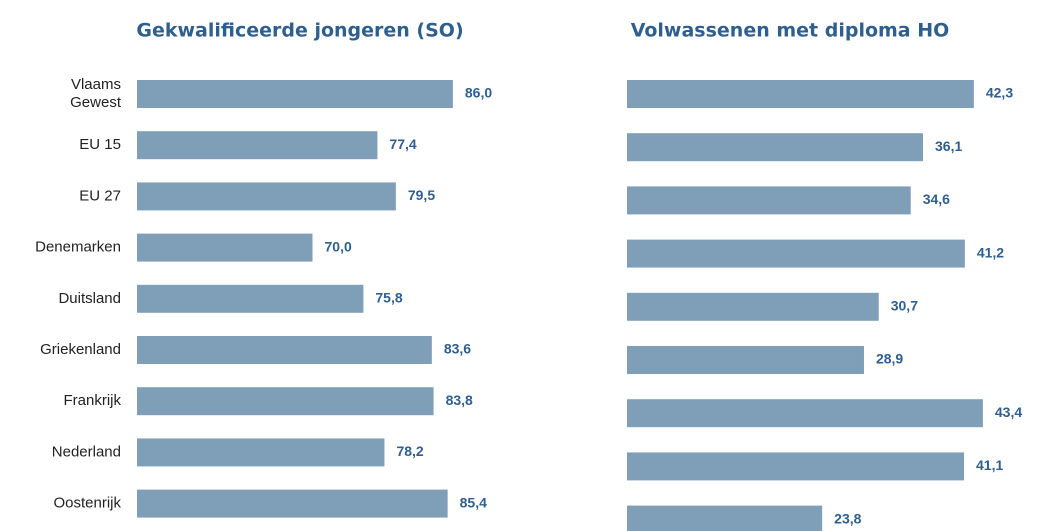  What do you see at coordinates (790, 31) in the screenshot?
I see `chart-title: Volwassenen met diploma HO` at bounding box center [790, 31].